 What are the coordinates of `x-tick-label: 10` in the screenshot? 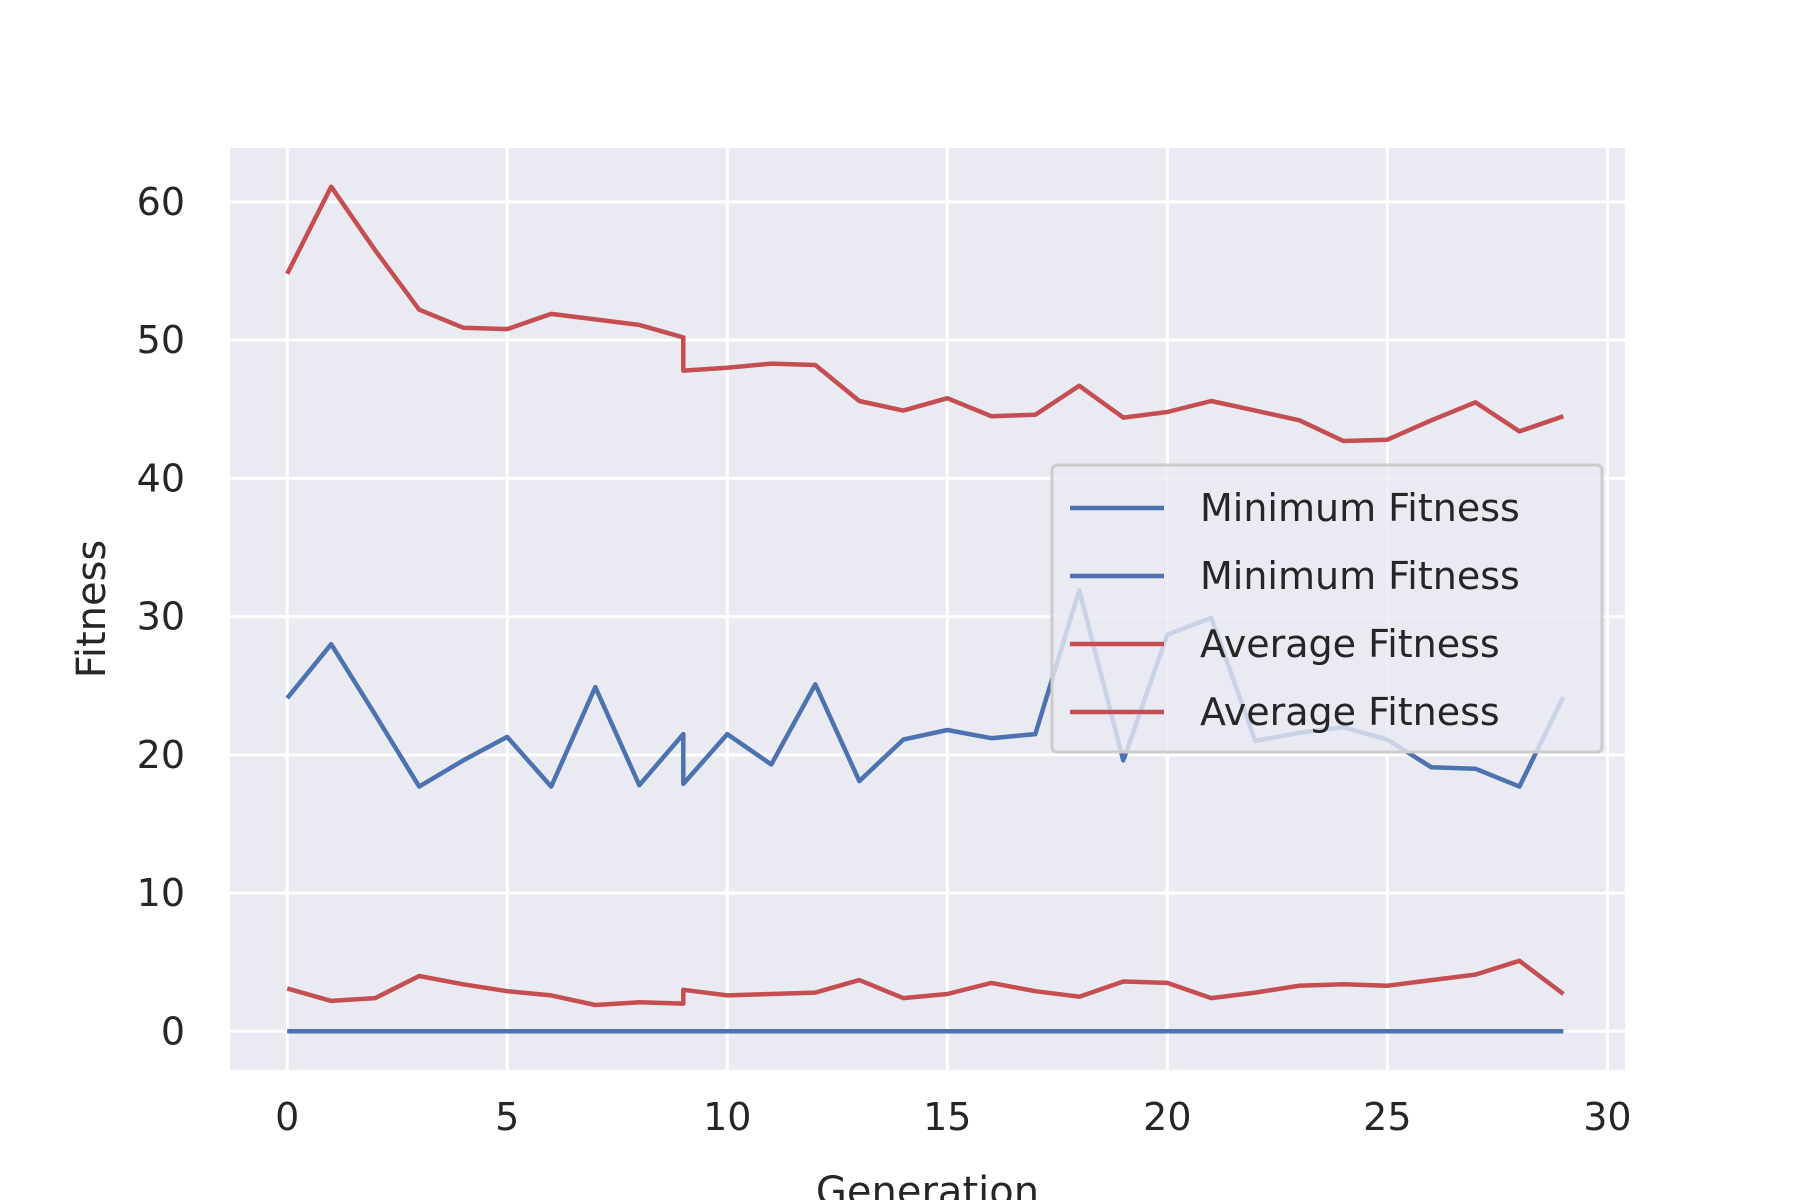 It's located at (727, 1117).